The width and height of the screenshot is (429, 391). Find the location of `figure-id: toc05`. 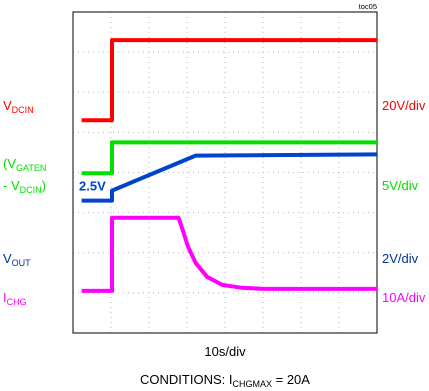

figure-id: toc05 is located at coordinates (368, 6).